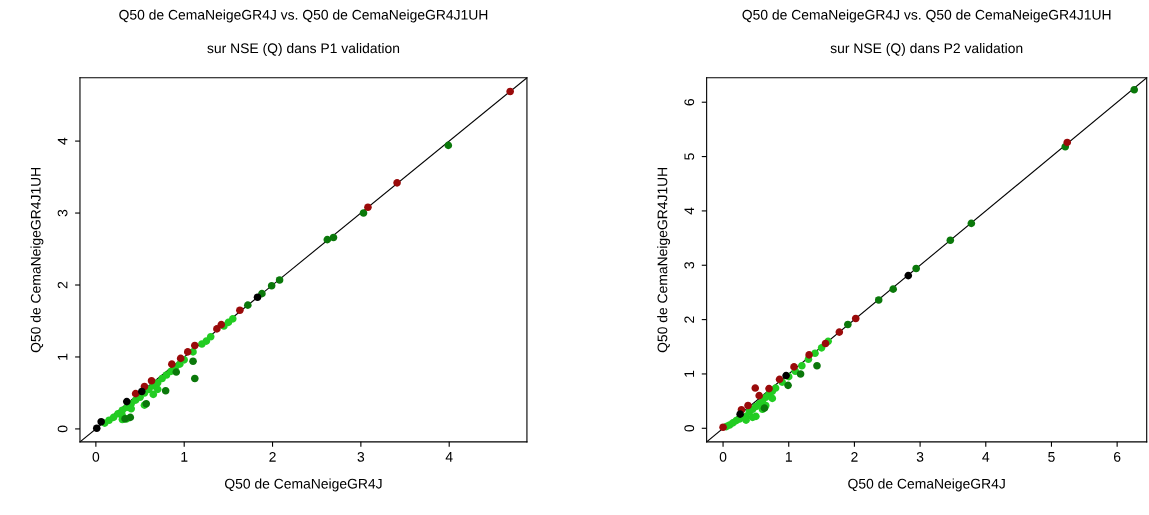 The image size is (1149, 515). I want to click on y-tick-label: 5, so click(689, 156).